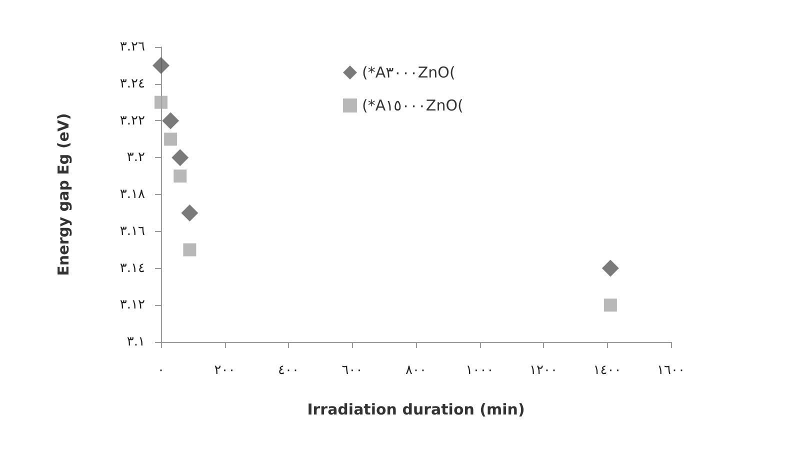  Describe the element at coordinates (413, 105) in the screenshot. I see `legend-label: (*A١٥٠٠٠ZnO(` at that location.